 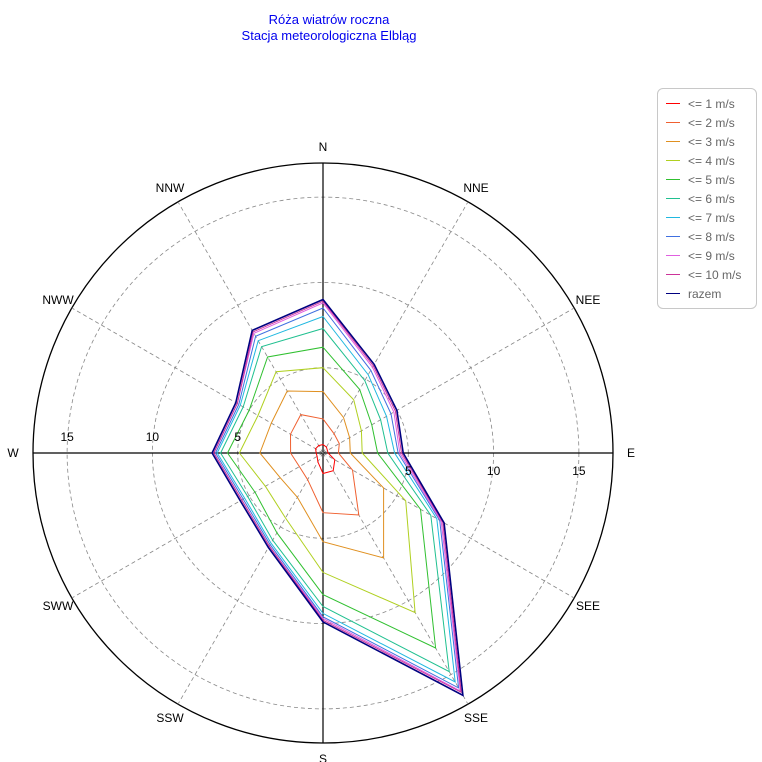 I want to click on legend-label: <= 10 m/s, so click(x=714, y=275).